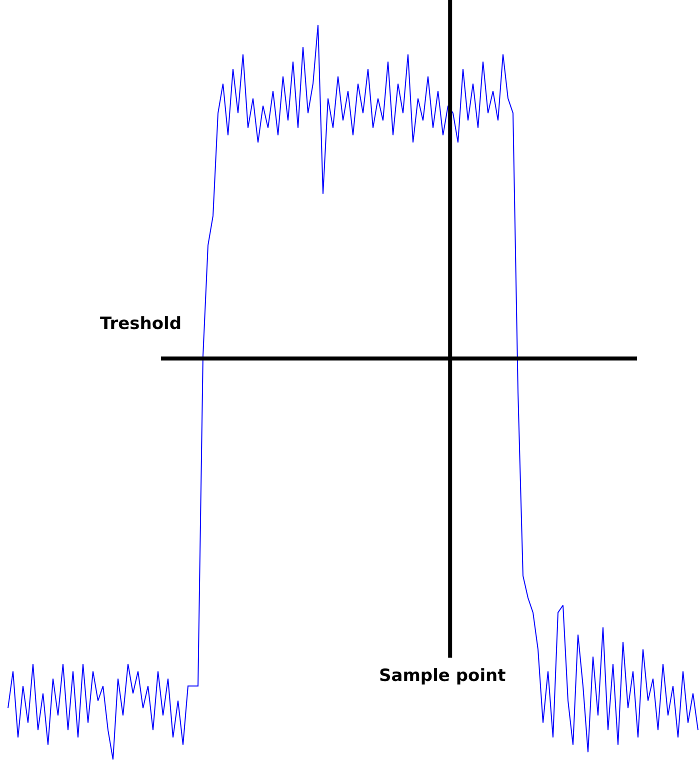  I want to click on annotation: Sample point, so click(442, 676).